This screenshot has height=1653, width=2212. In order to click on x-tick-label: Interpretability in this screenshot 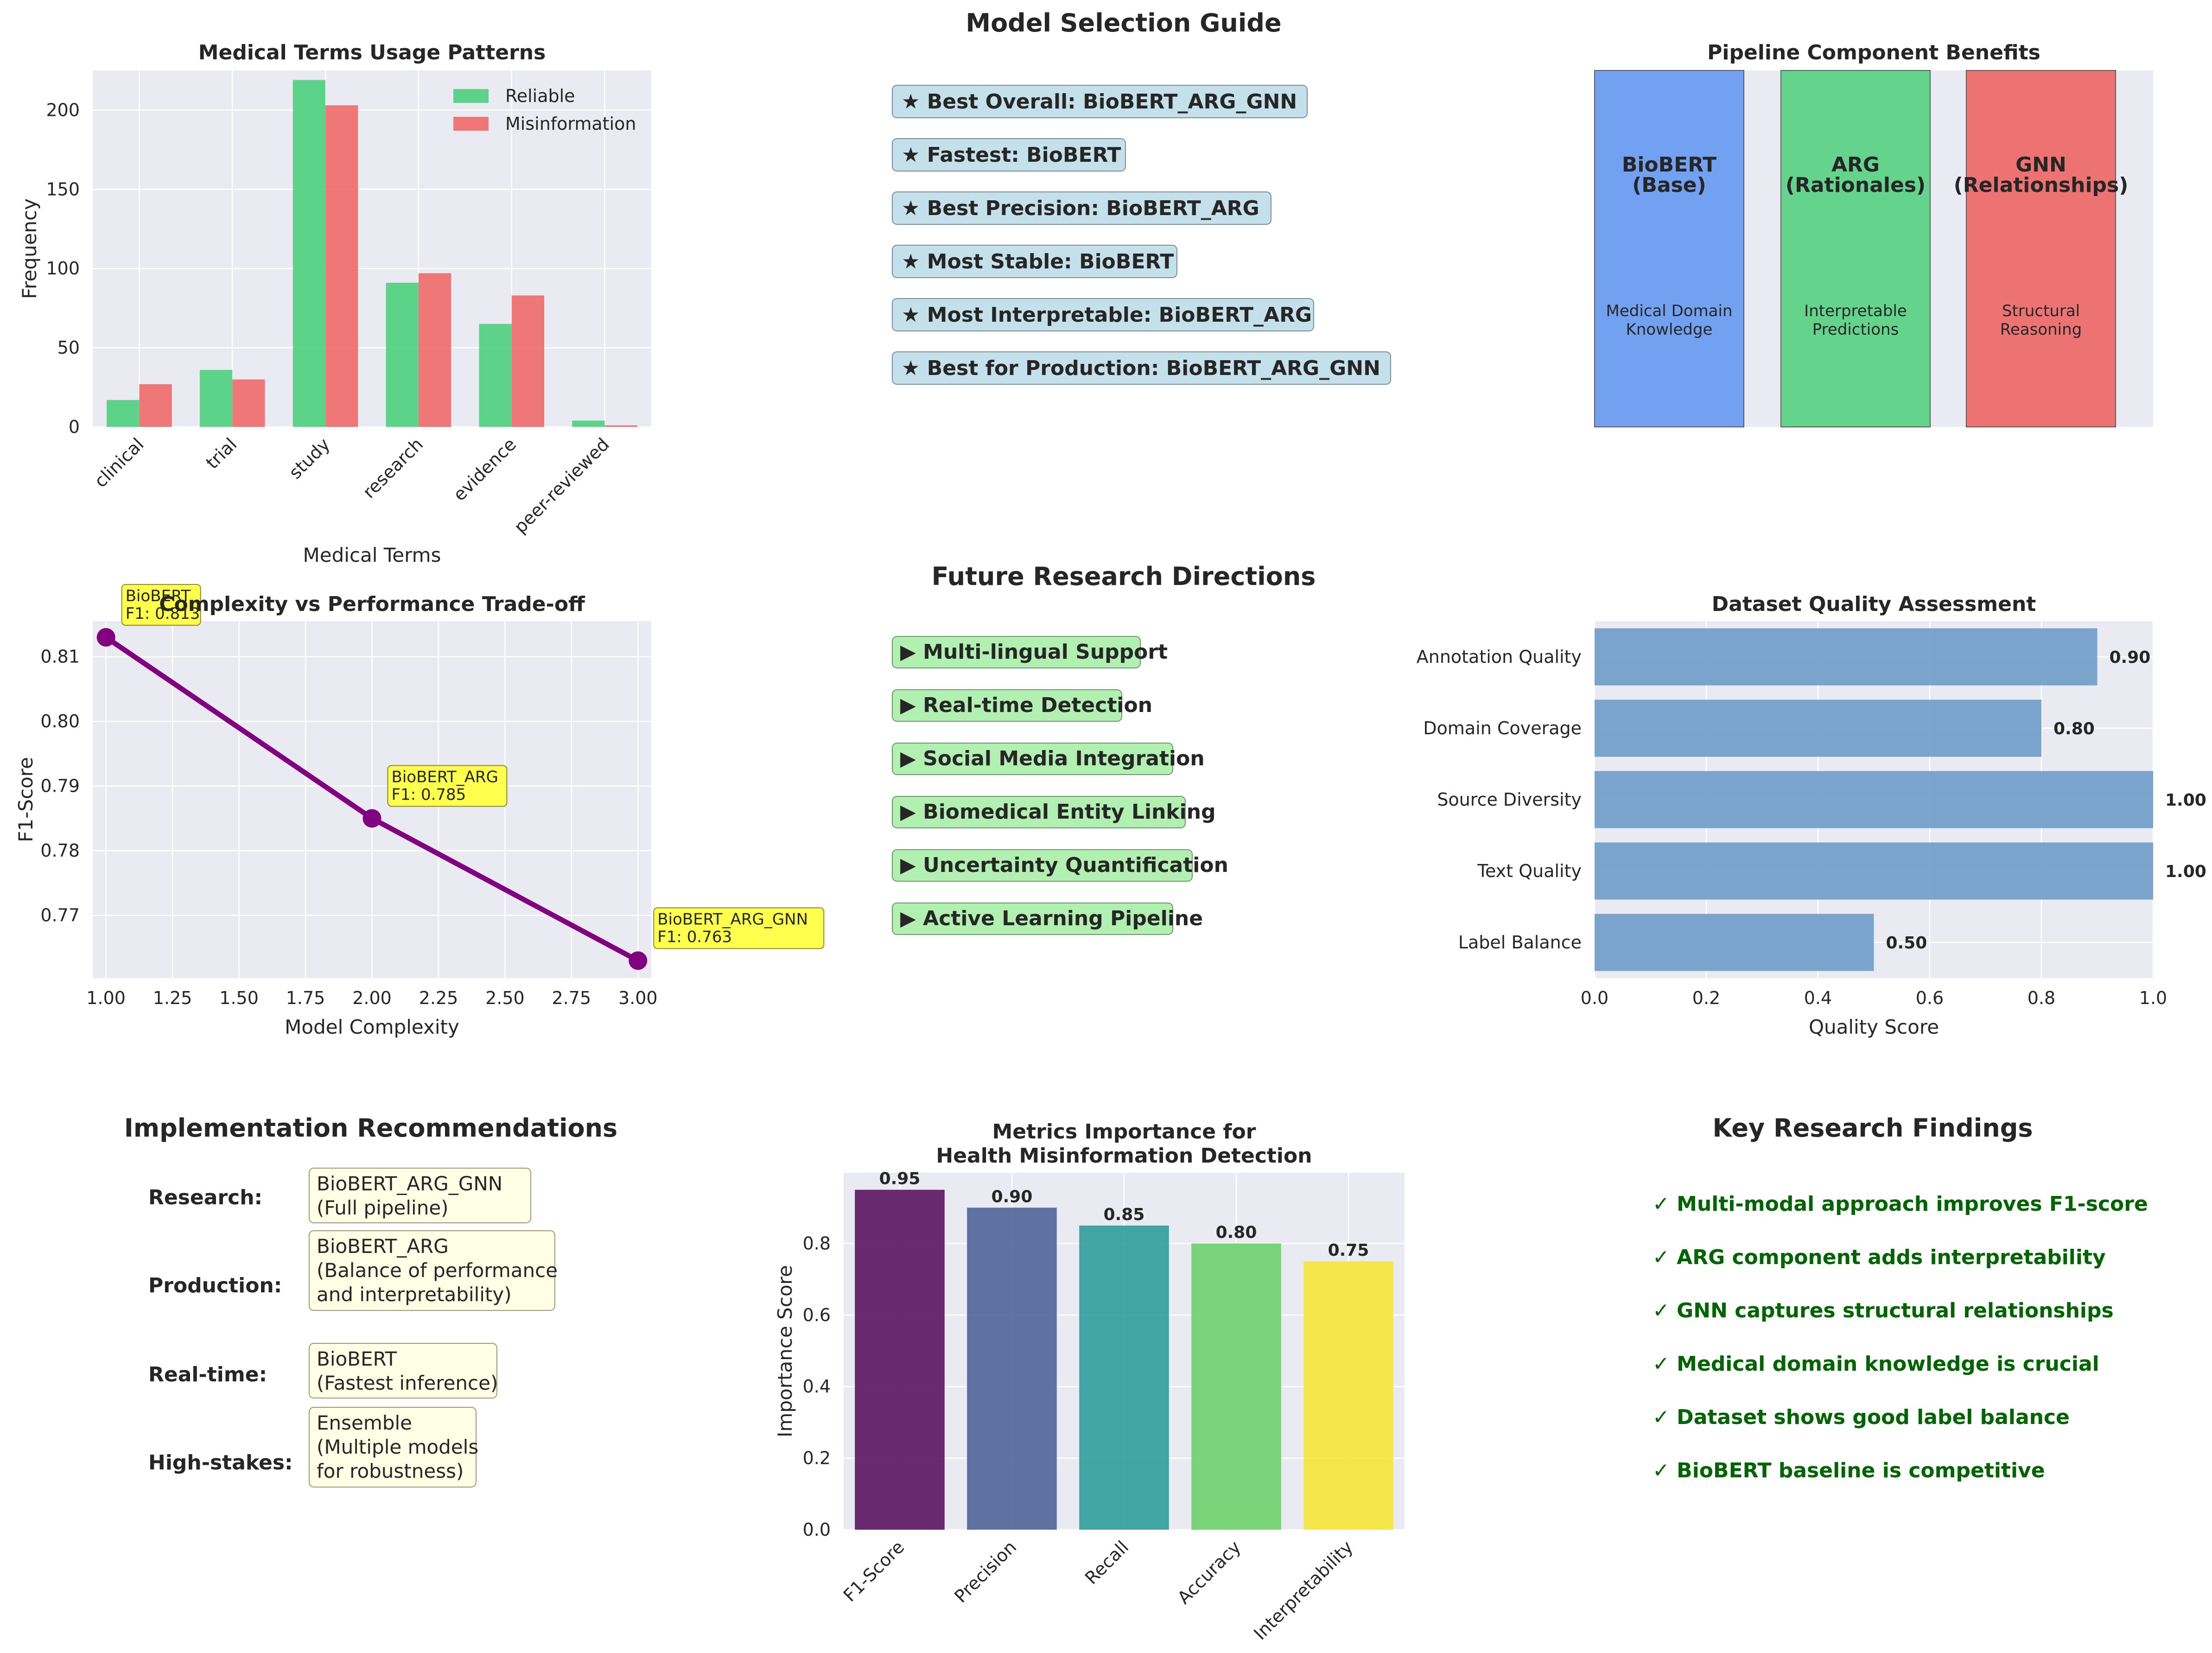, I will do `click(1303, 1590)`.